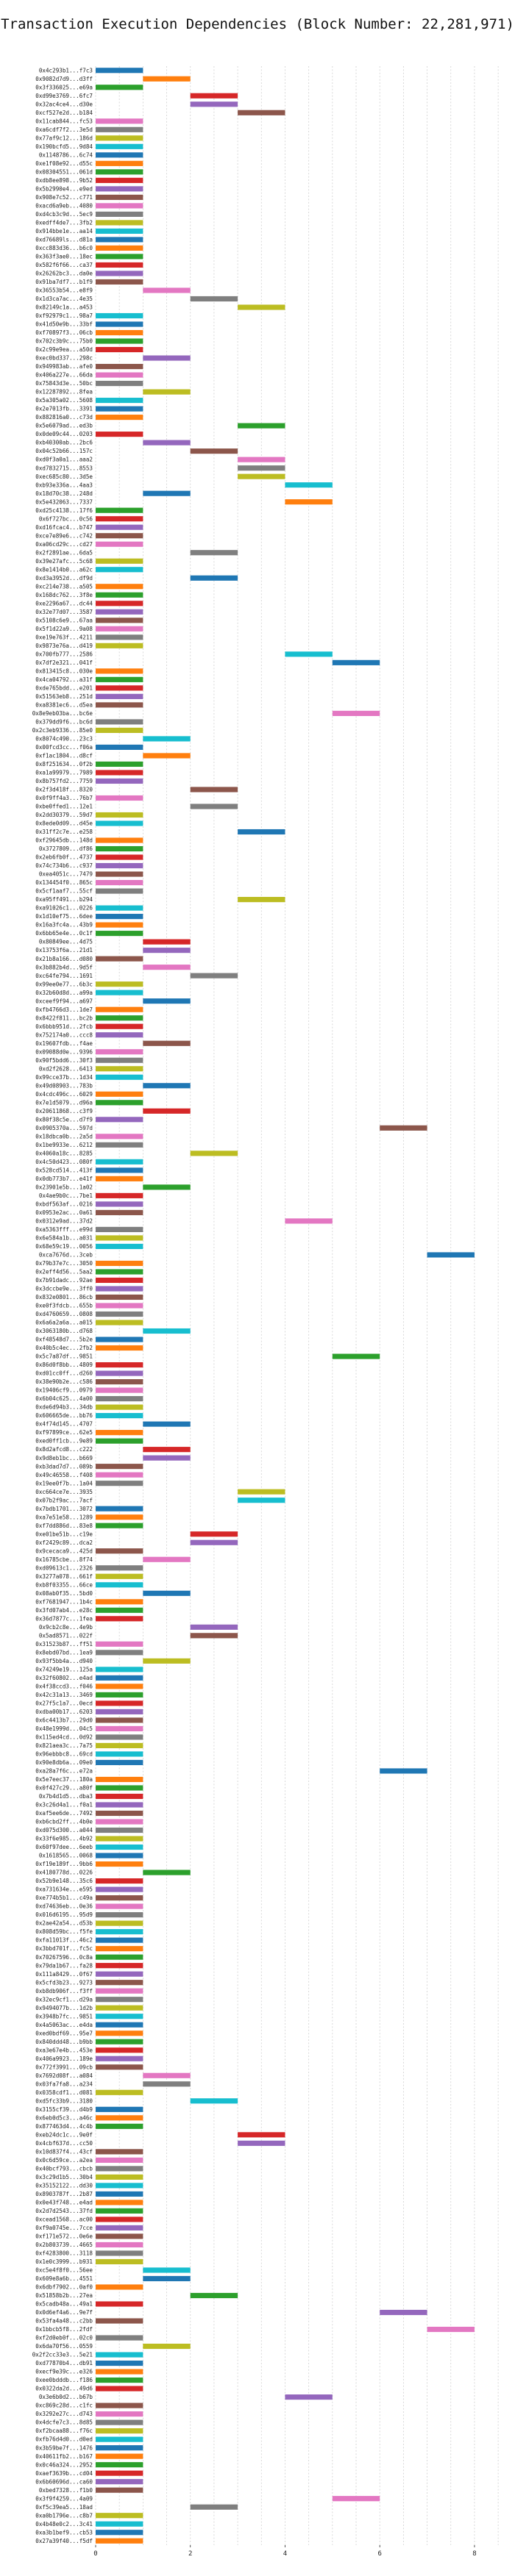 This screenshot has width=515, height=2576. I want to click on y-tick-label: 0xeb24dc1c...9e0f, so click(64, 2134).